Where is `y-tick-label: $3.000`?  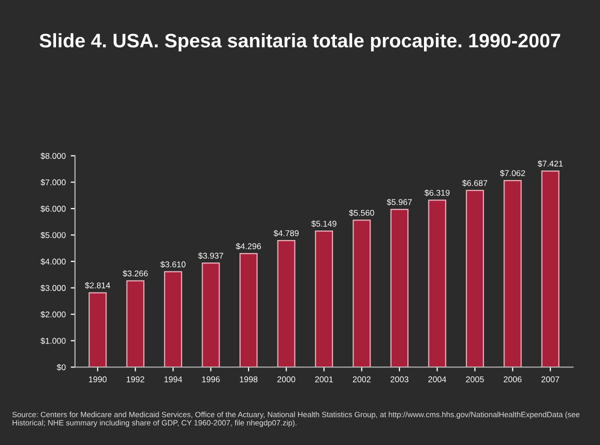
y-tick-label: $3.000 is located at coordinates (53, 288).